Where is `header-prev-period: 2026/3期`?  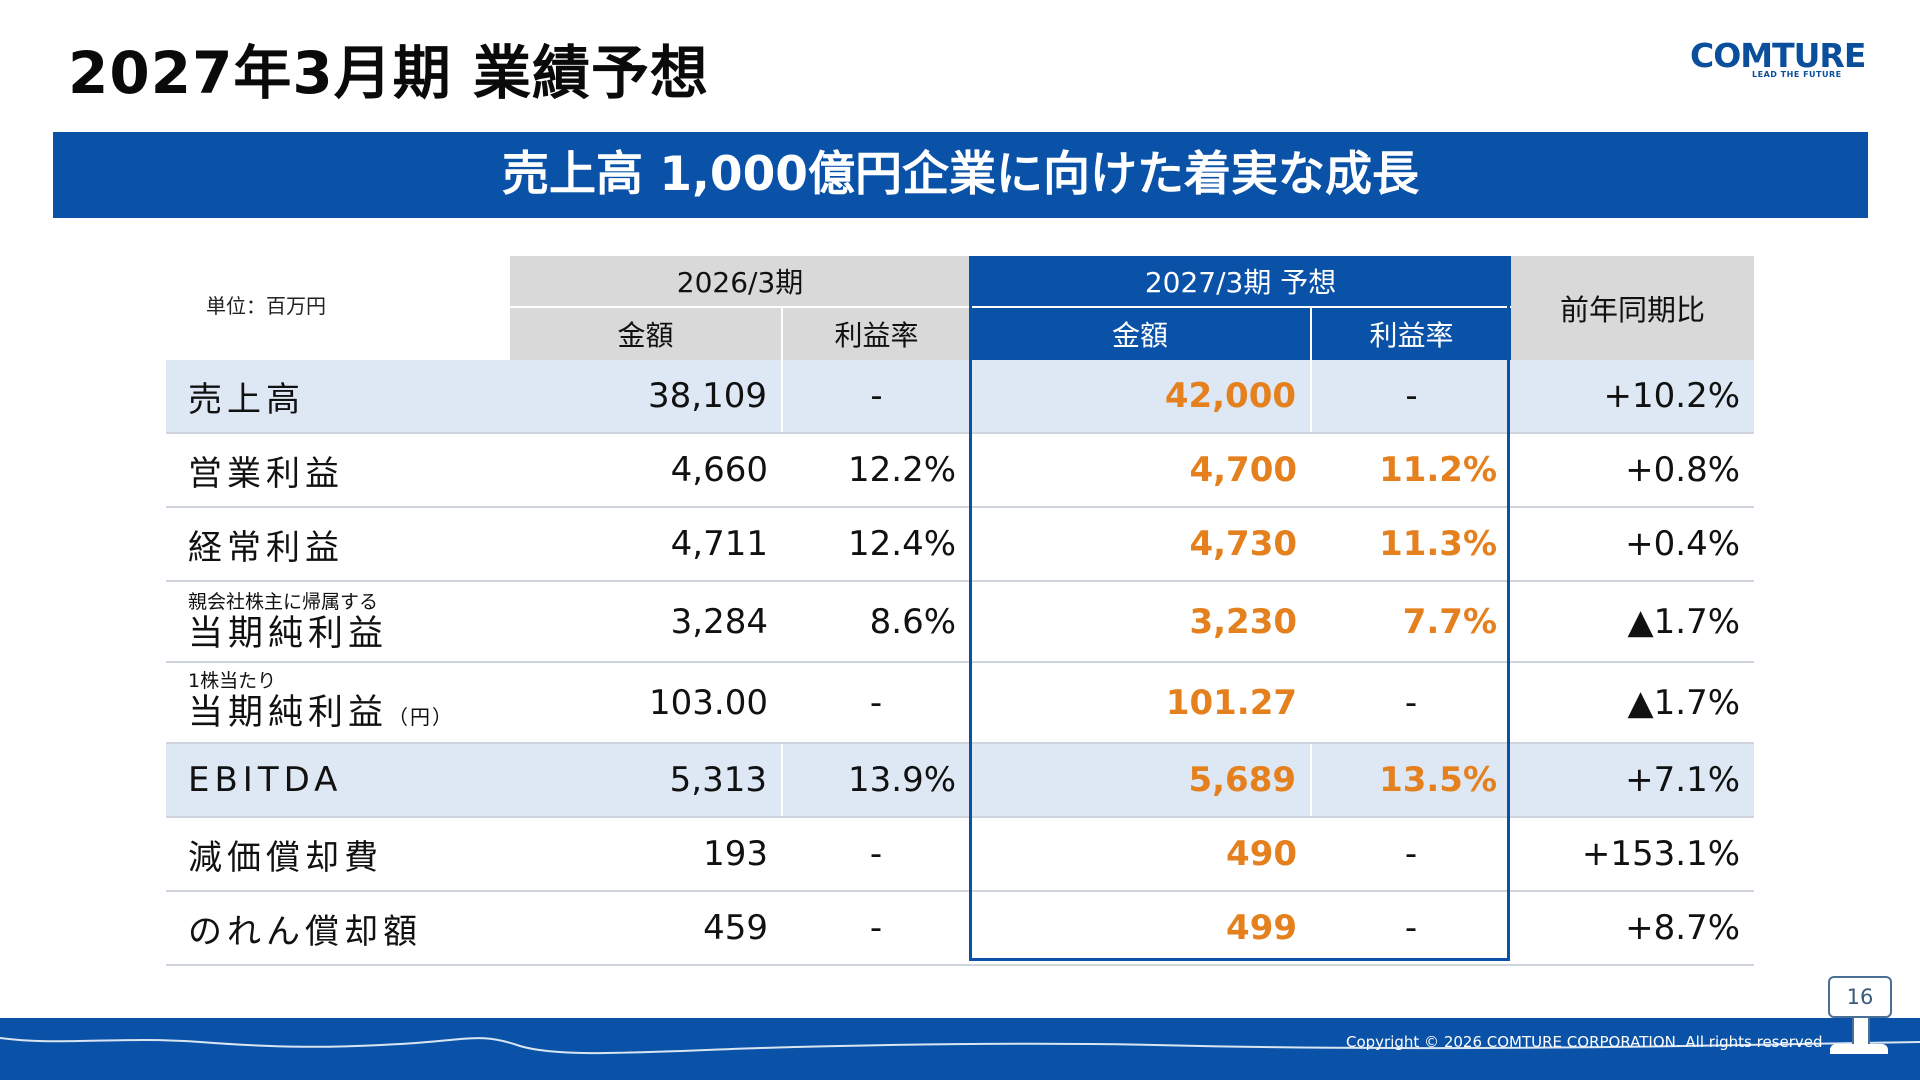
header-prev-period: 2026/3期 is located at coordinates (740, 282).